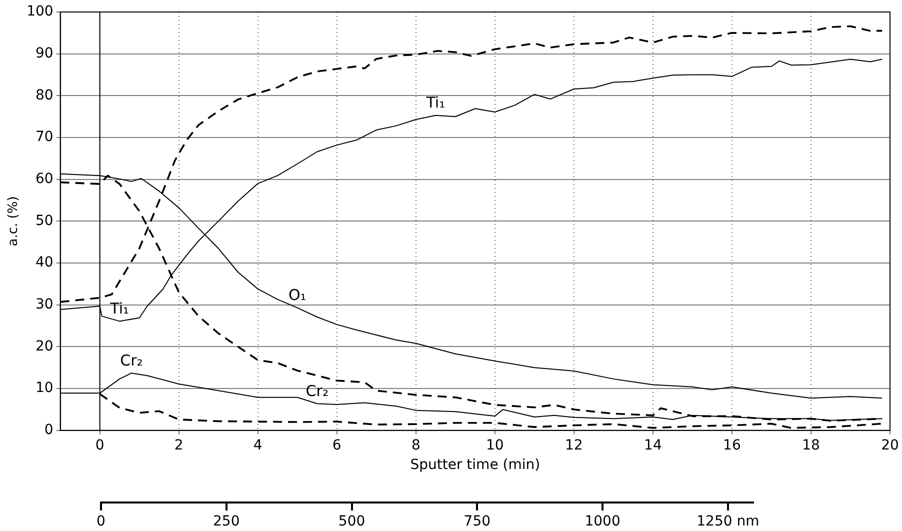 This screenshot has height=531, width=902. Describe the element at coordinates (44, 262) in the screenshot. I see `y-tick-label: 40` at that location.